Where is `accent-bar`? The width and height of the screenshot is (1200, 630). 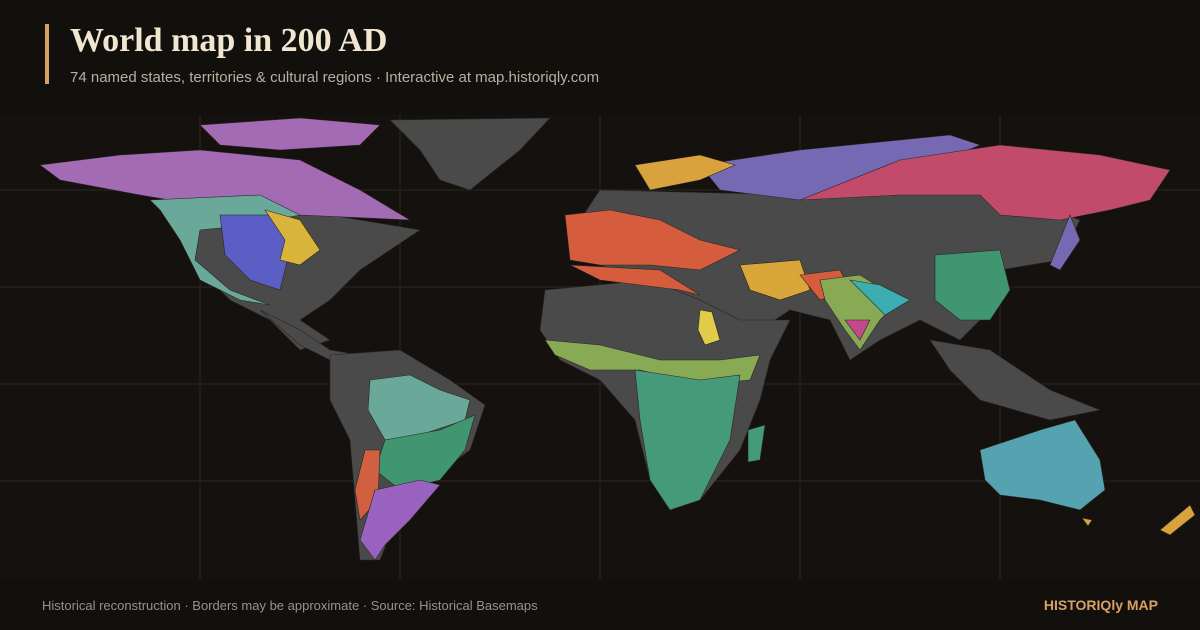 accent-bar is located at coordinates (47, 54).